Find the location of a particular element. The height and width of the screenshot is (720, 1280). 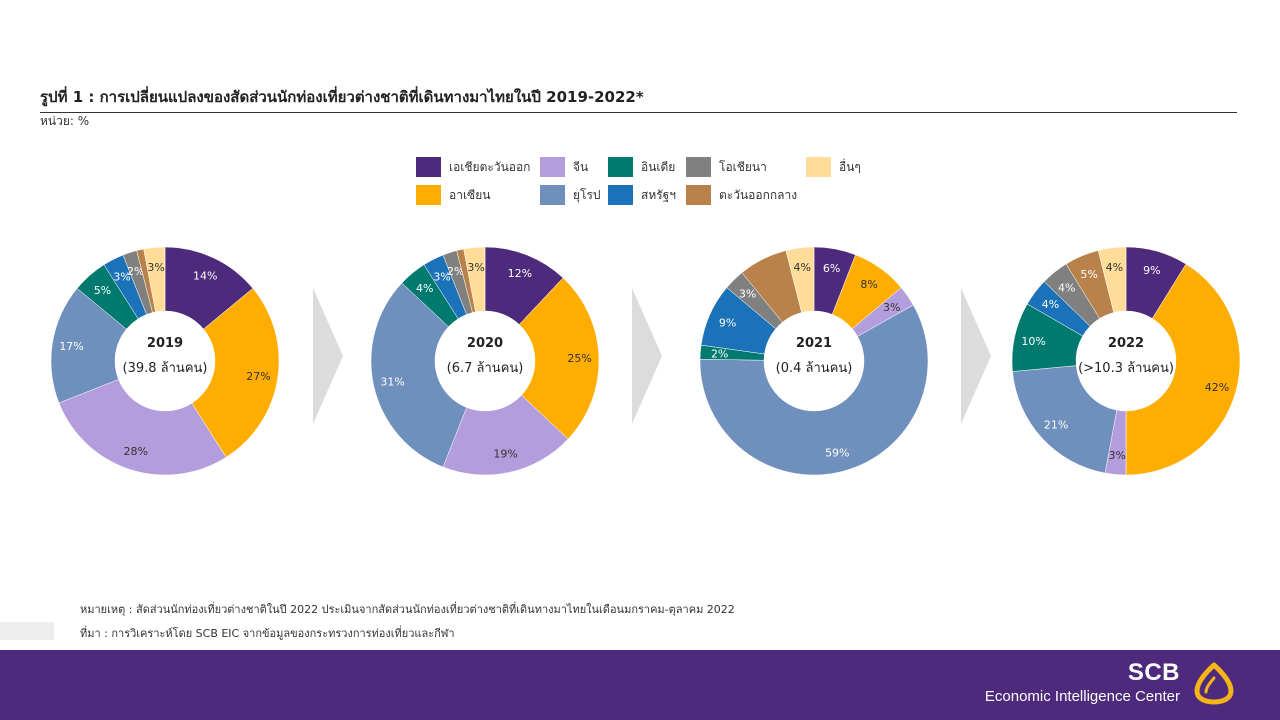

legend-item-others: อื่นๆ is located at coordinates (833, 167).